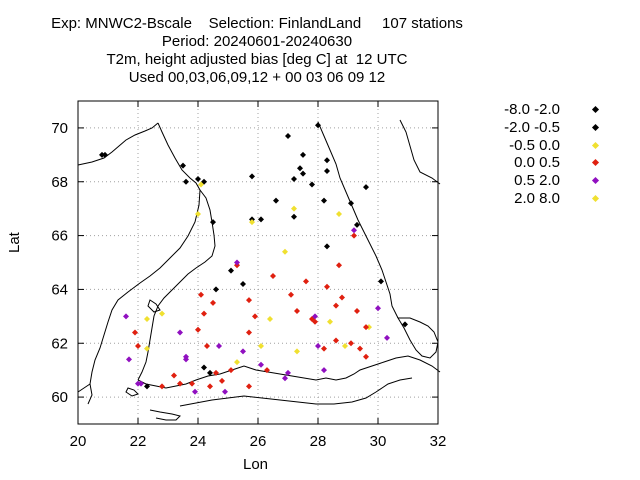 The height and width of the screenshot is (480, 640). What do you see at coordinates (438, 441) in the screenshot?
I see `x-tick-label: 32` at bounding box center [438, 441].